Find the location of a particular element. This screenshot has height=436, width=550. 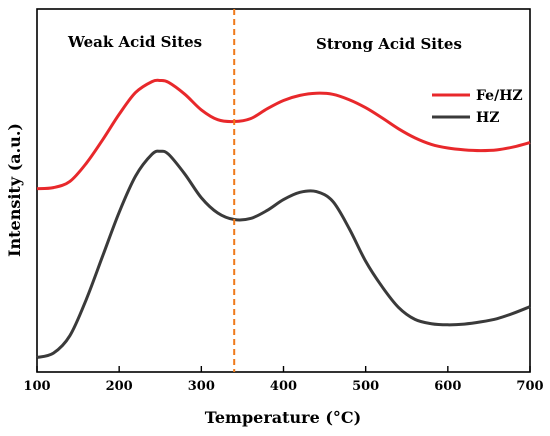

x-tick-label: 100 is located at coordinates (36, 386).